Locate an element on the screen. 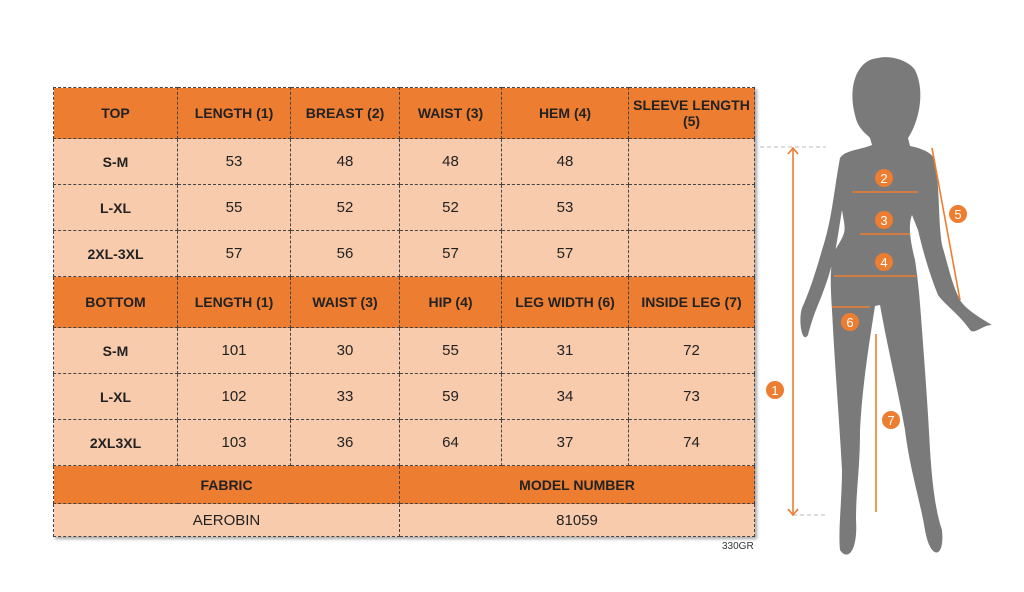 The width and height of the screenshot is (1024, 592). marker-label: 1 is located at coordinates (774, 390).